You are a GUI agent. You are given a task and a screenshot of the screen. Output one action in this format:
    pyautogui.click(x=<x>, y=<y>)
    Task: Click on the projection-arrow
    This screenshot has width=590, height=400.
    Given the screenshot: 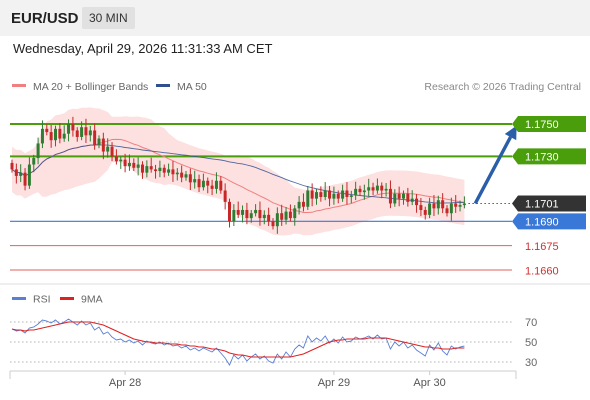 What is the action you would take?
    pyautogui.click(x=495, y=165)
    